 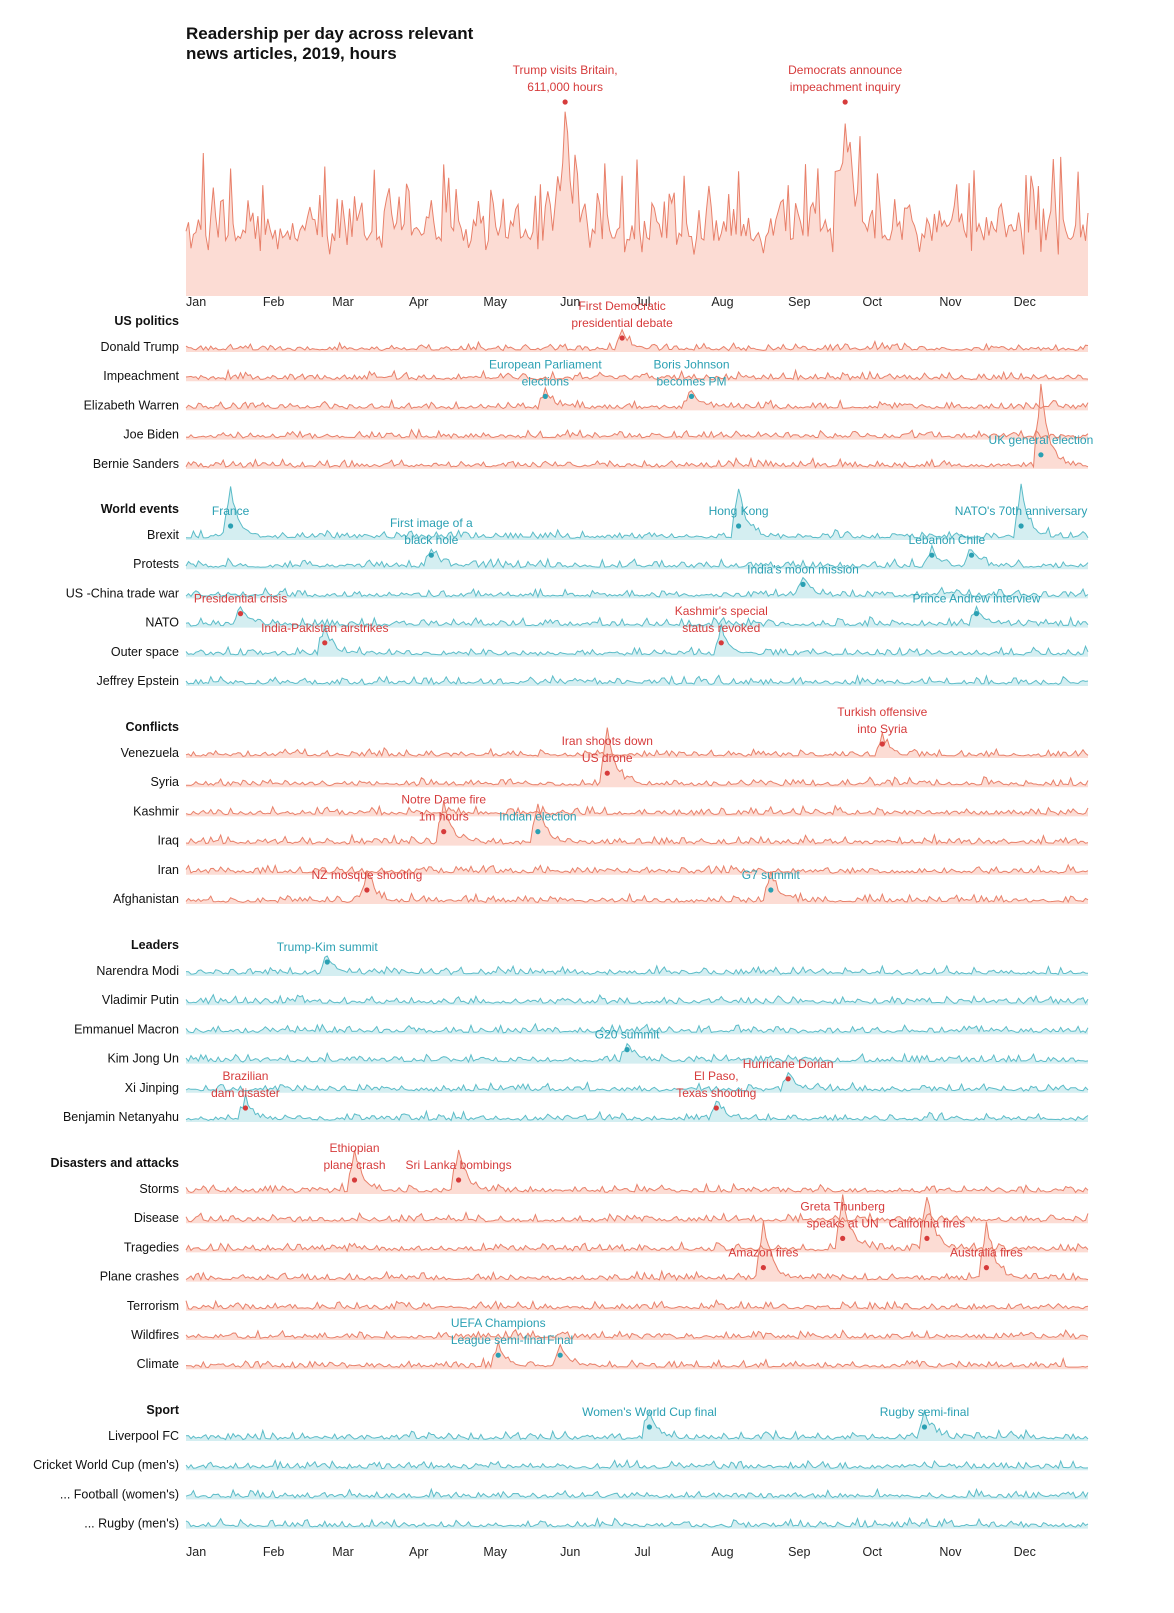 I want to click on annotation-label: Hurricane Dorian, so click(x=788, y=1064).